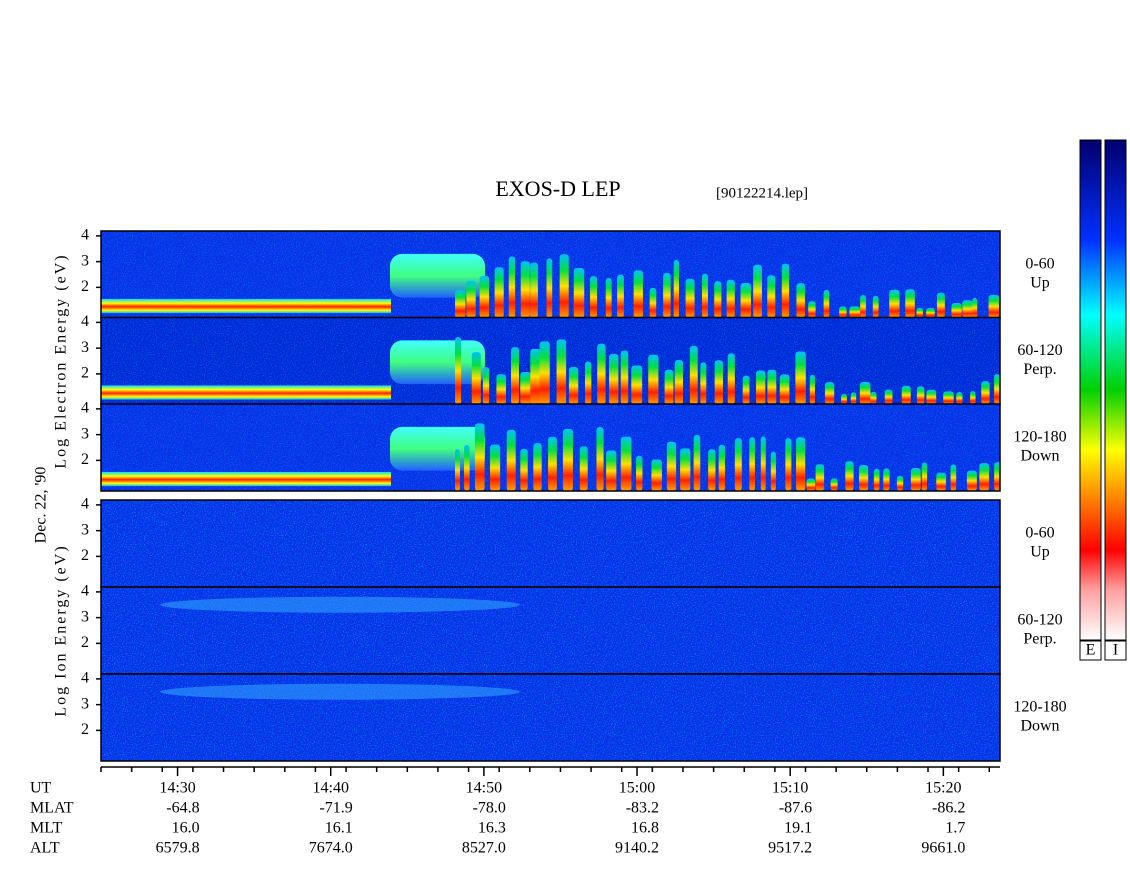 Image resolution: width=1130 pixels, height=875 pixels. I want to click on file-name: [90122214.lep], so click(762, 193).